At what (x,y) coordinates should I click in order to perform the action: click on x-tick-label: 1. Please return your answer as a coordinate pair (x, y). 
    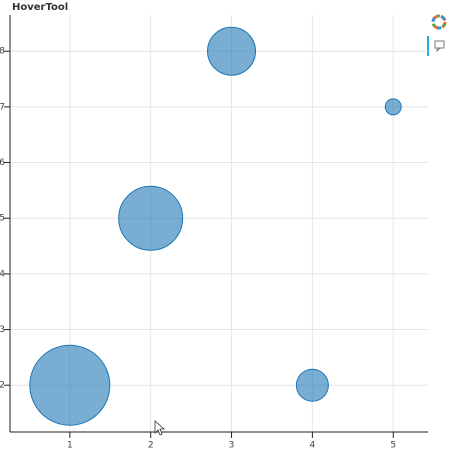
    Looking at the image, I should click on (70, 446).